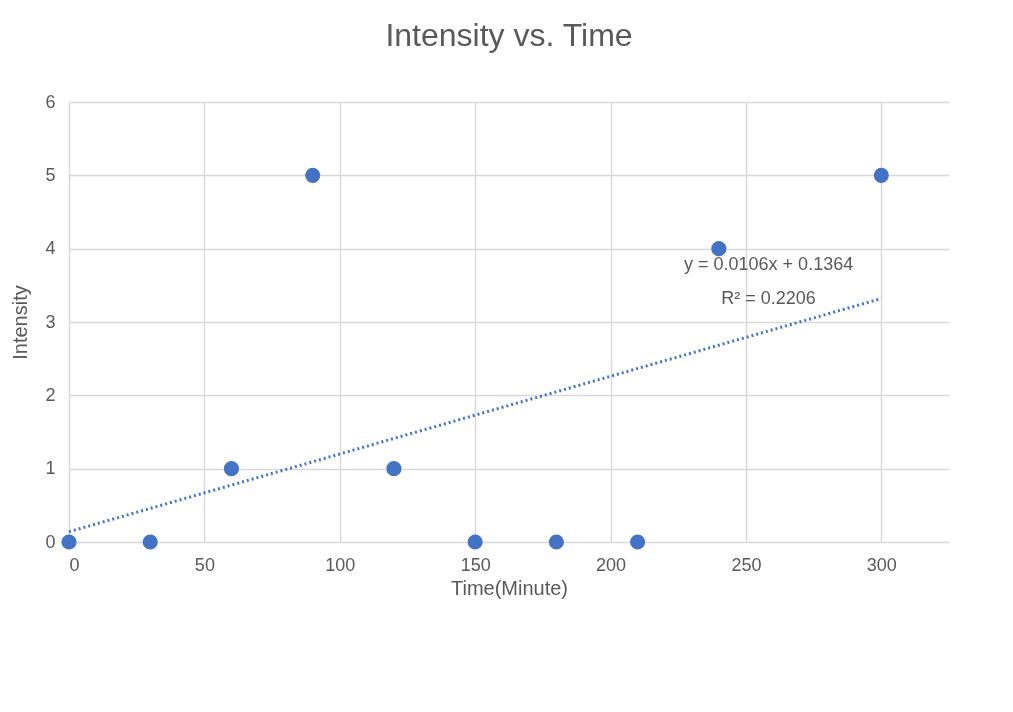 The width and height of the screenshot is (1013, 712). What do you see at coordinates (768, 297) in the screenshot?
I see `annotation: R² = 0.2206` at bounding box center [768, 297].